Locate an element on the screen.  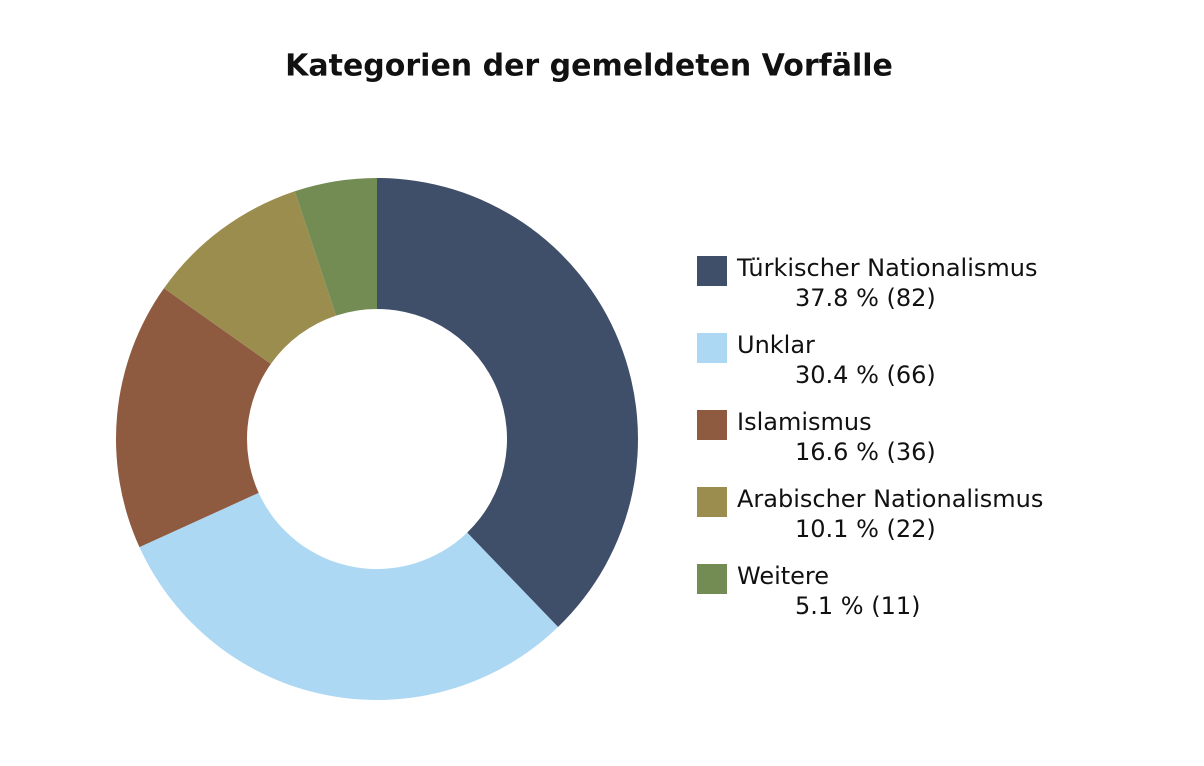
legend-label: Türkischer Nationalismus is located at coordinates (886, 268).